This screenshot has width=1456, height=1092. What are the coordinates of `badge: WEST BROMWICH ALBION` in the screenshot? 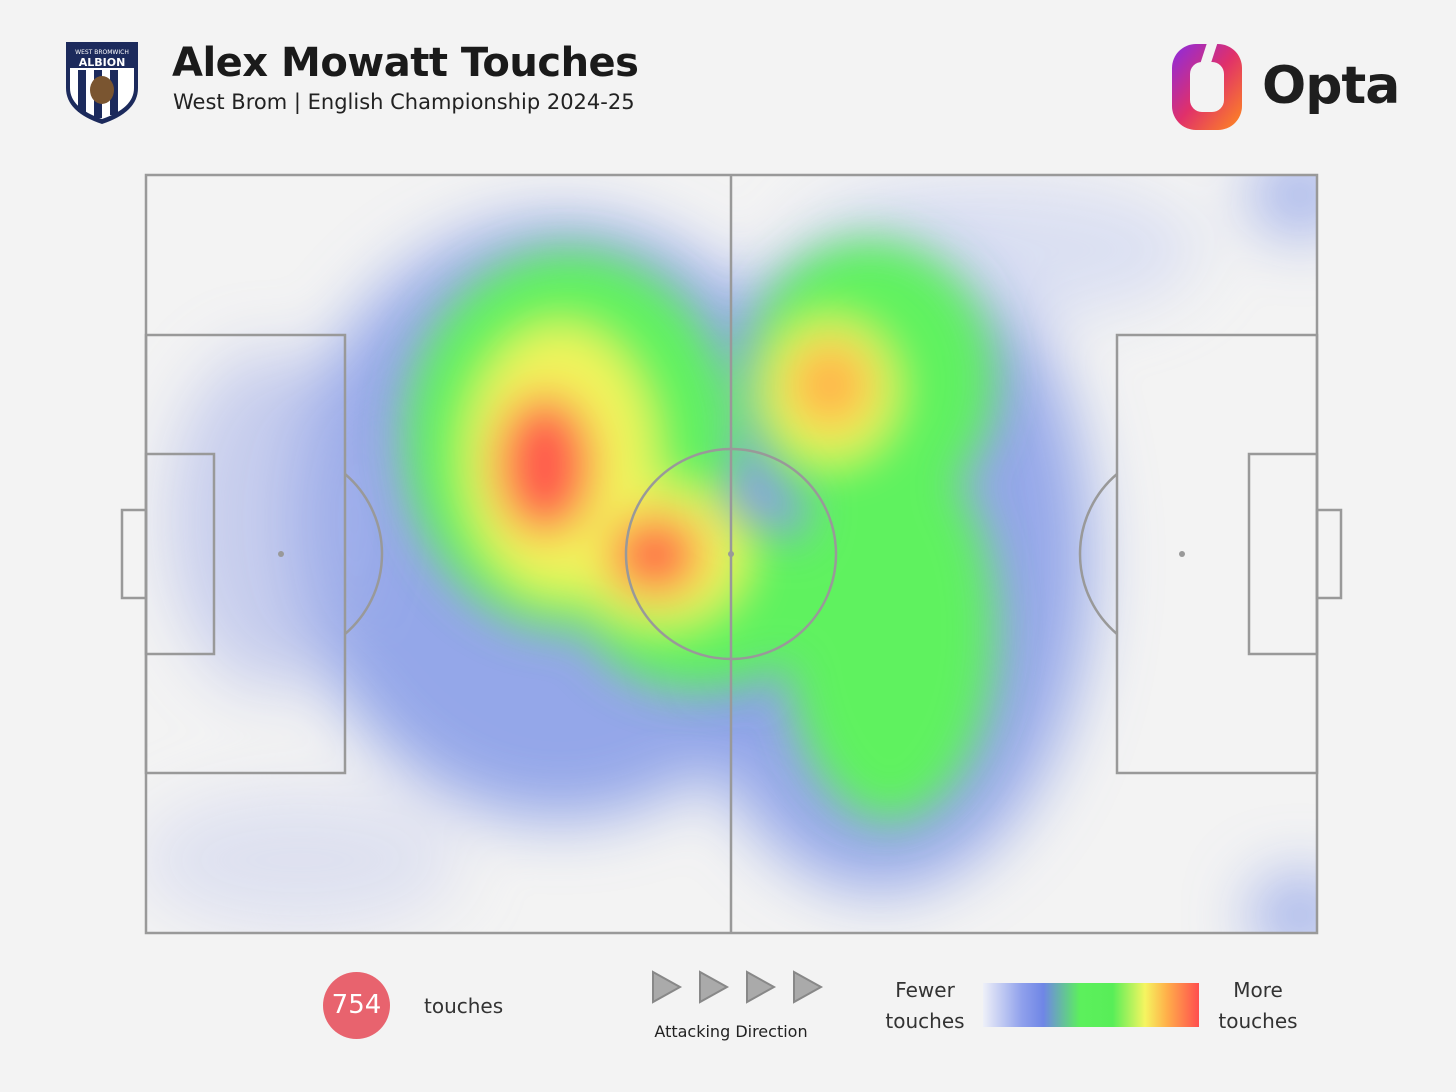 It's located at (102, 83).